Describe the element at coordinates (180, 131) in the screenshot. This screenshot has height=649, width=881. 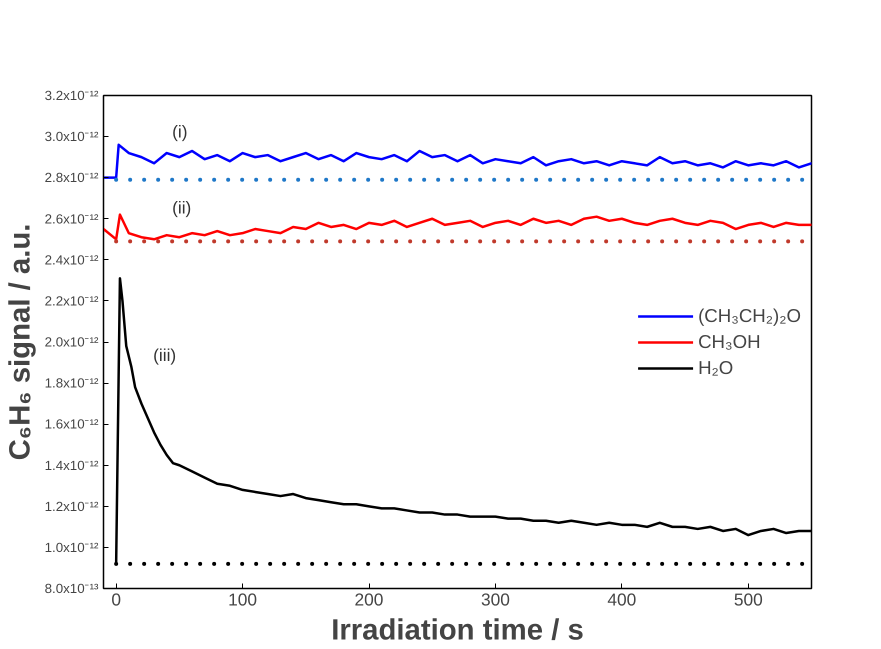
I see `annotation: (i)` at that location.